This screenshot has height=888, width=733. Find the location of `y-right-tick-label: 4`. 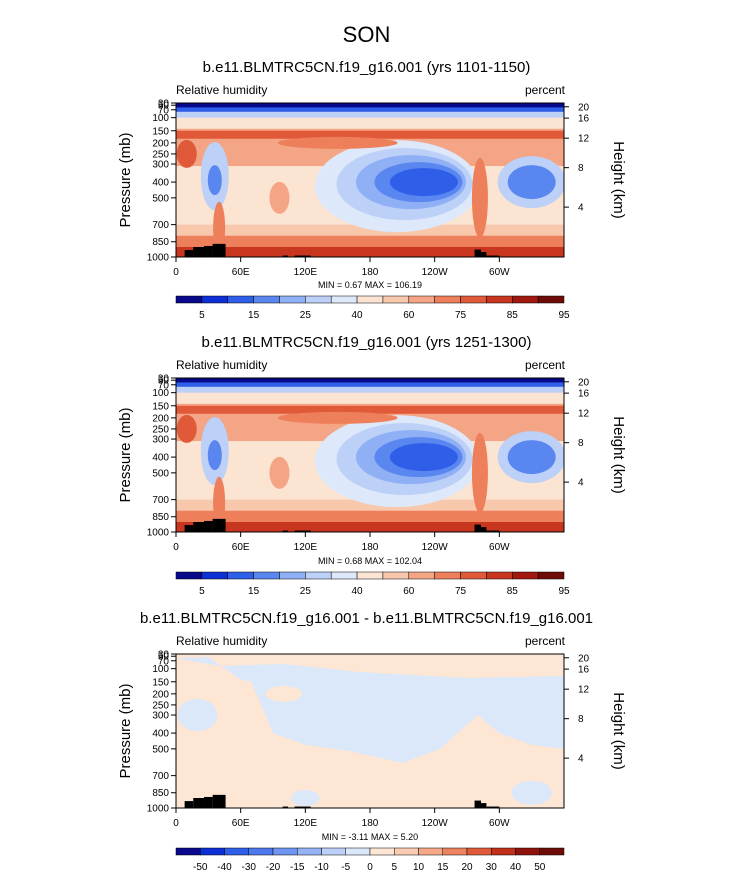

y-right-tick-label: 4 is located at coordinates (581, 759).